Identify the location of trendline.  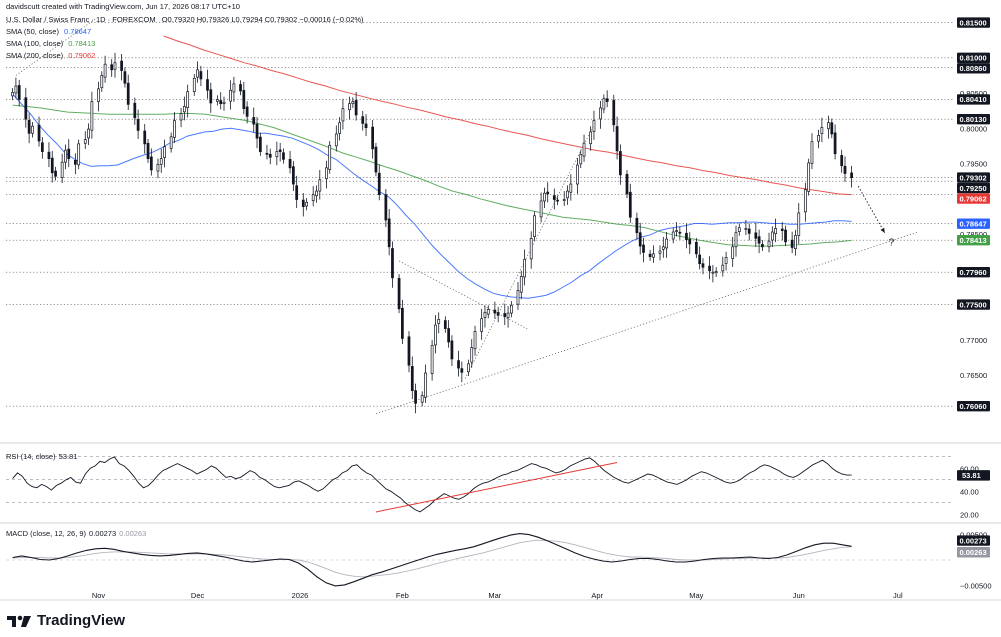
(463, 295).